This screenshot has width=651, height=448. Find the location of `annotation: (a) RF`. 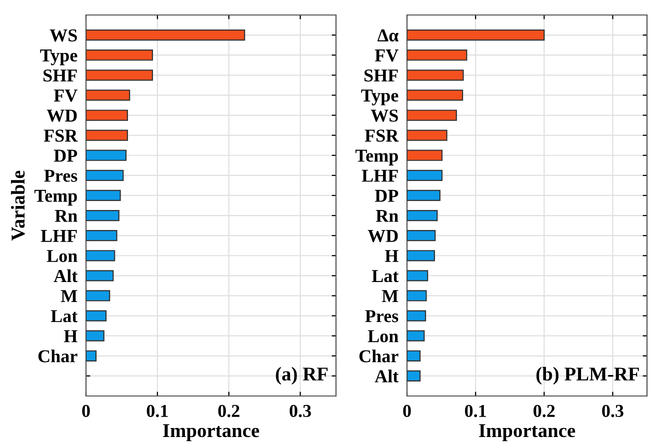

annotation: (a) RF is located at coordinates (302, 375).